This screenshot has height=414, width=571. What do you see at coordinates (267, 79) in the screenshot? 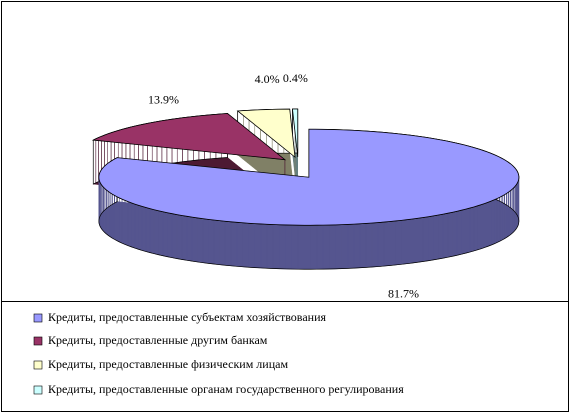
I see `data-label: 4.0%` at bounding box center [267, 79].